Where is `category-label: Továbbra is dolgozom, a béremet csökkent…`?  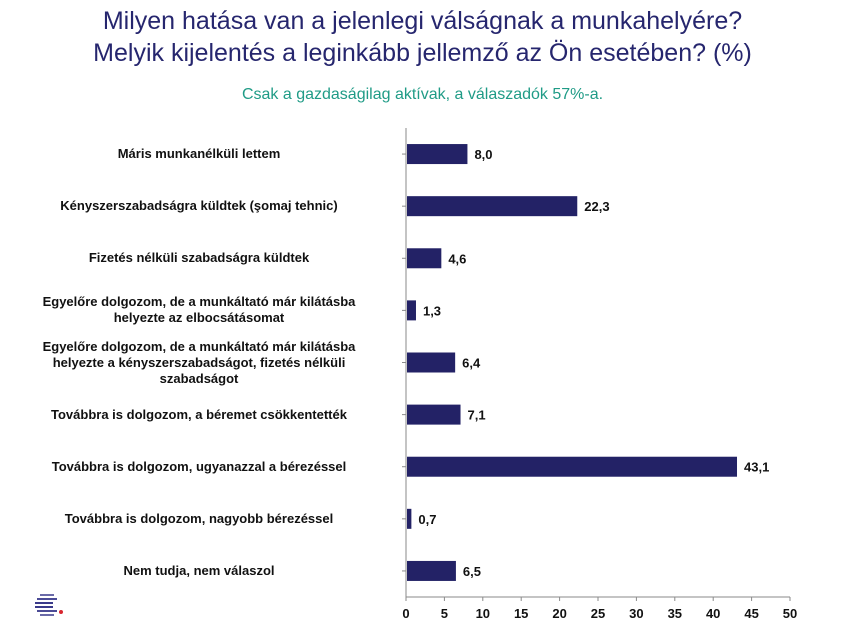
category-label: Továbbra is dolgozom, a béremet csökkent… is located at coordinates (199, 415).